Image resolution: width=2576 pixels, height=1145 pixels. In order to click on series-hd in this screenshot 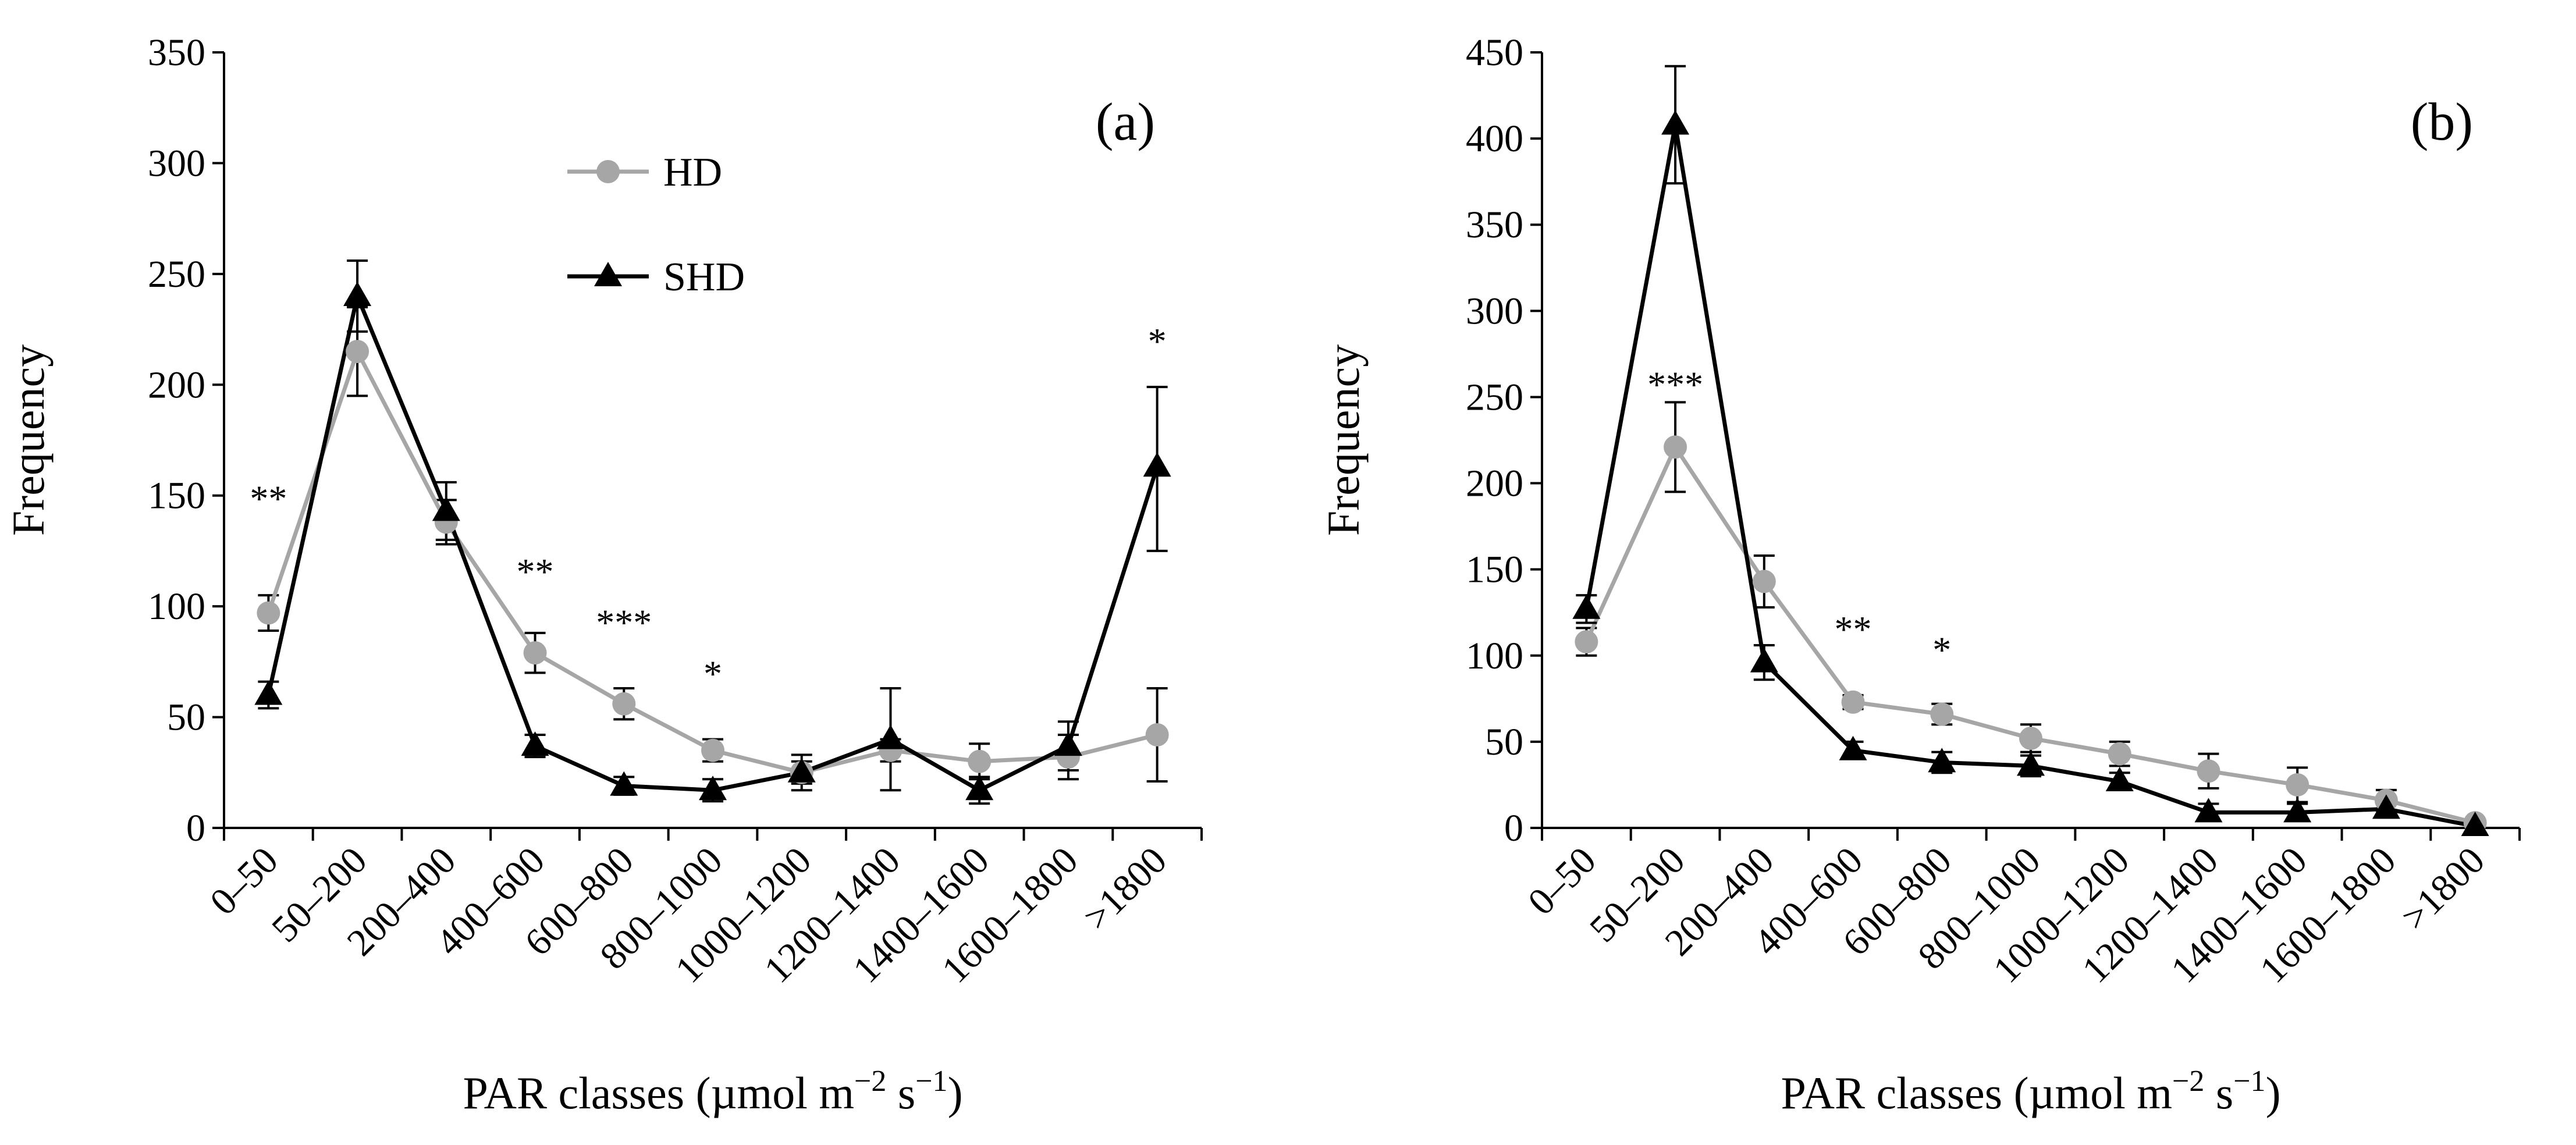, I will do `click(713, 545)`.